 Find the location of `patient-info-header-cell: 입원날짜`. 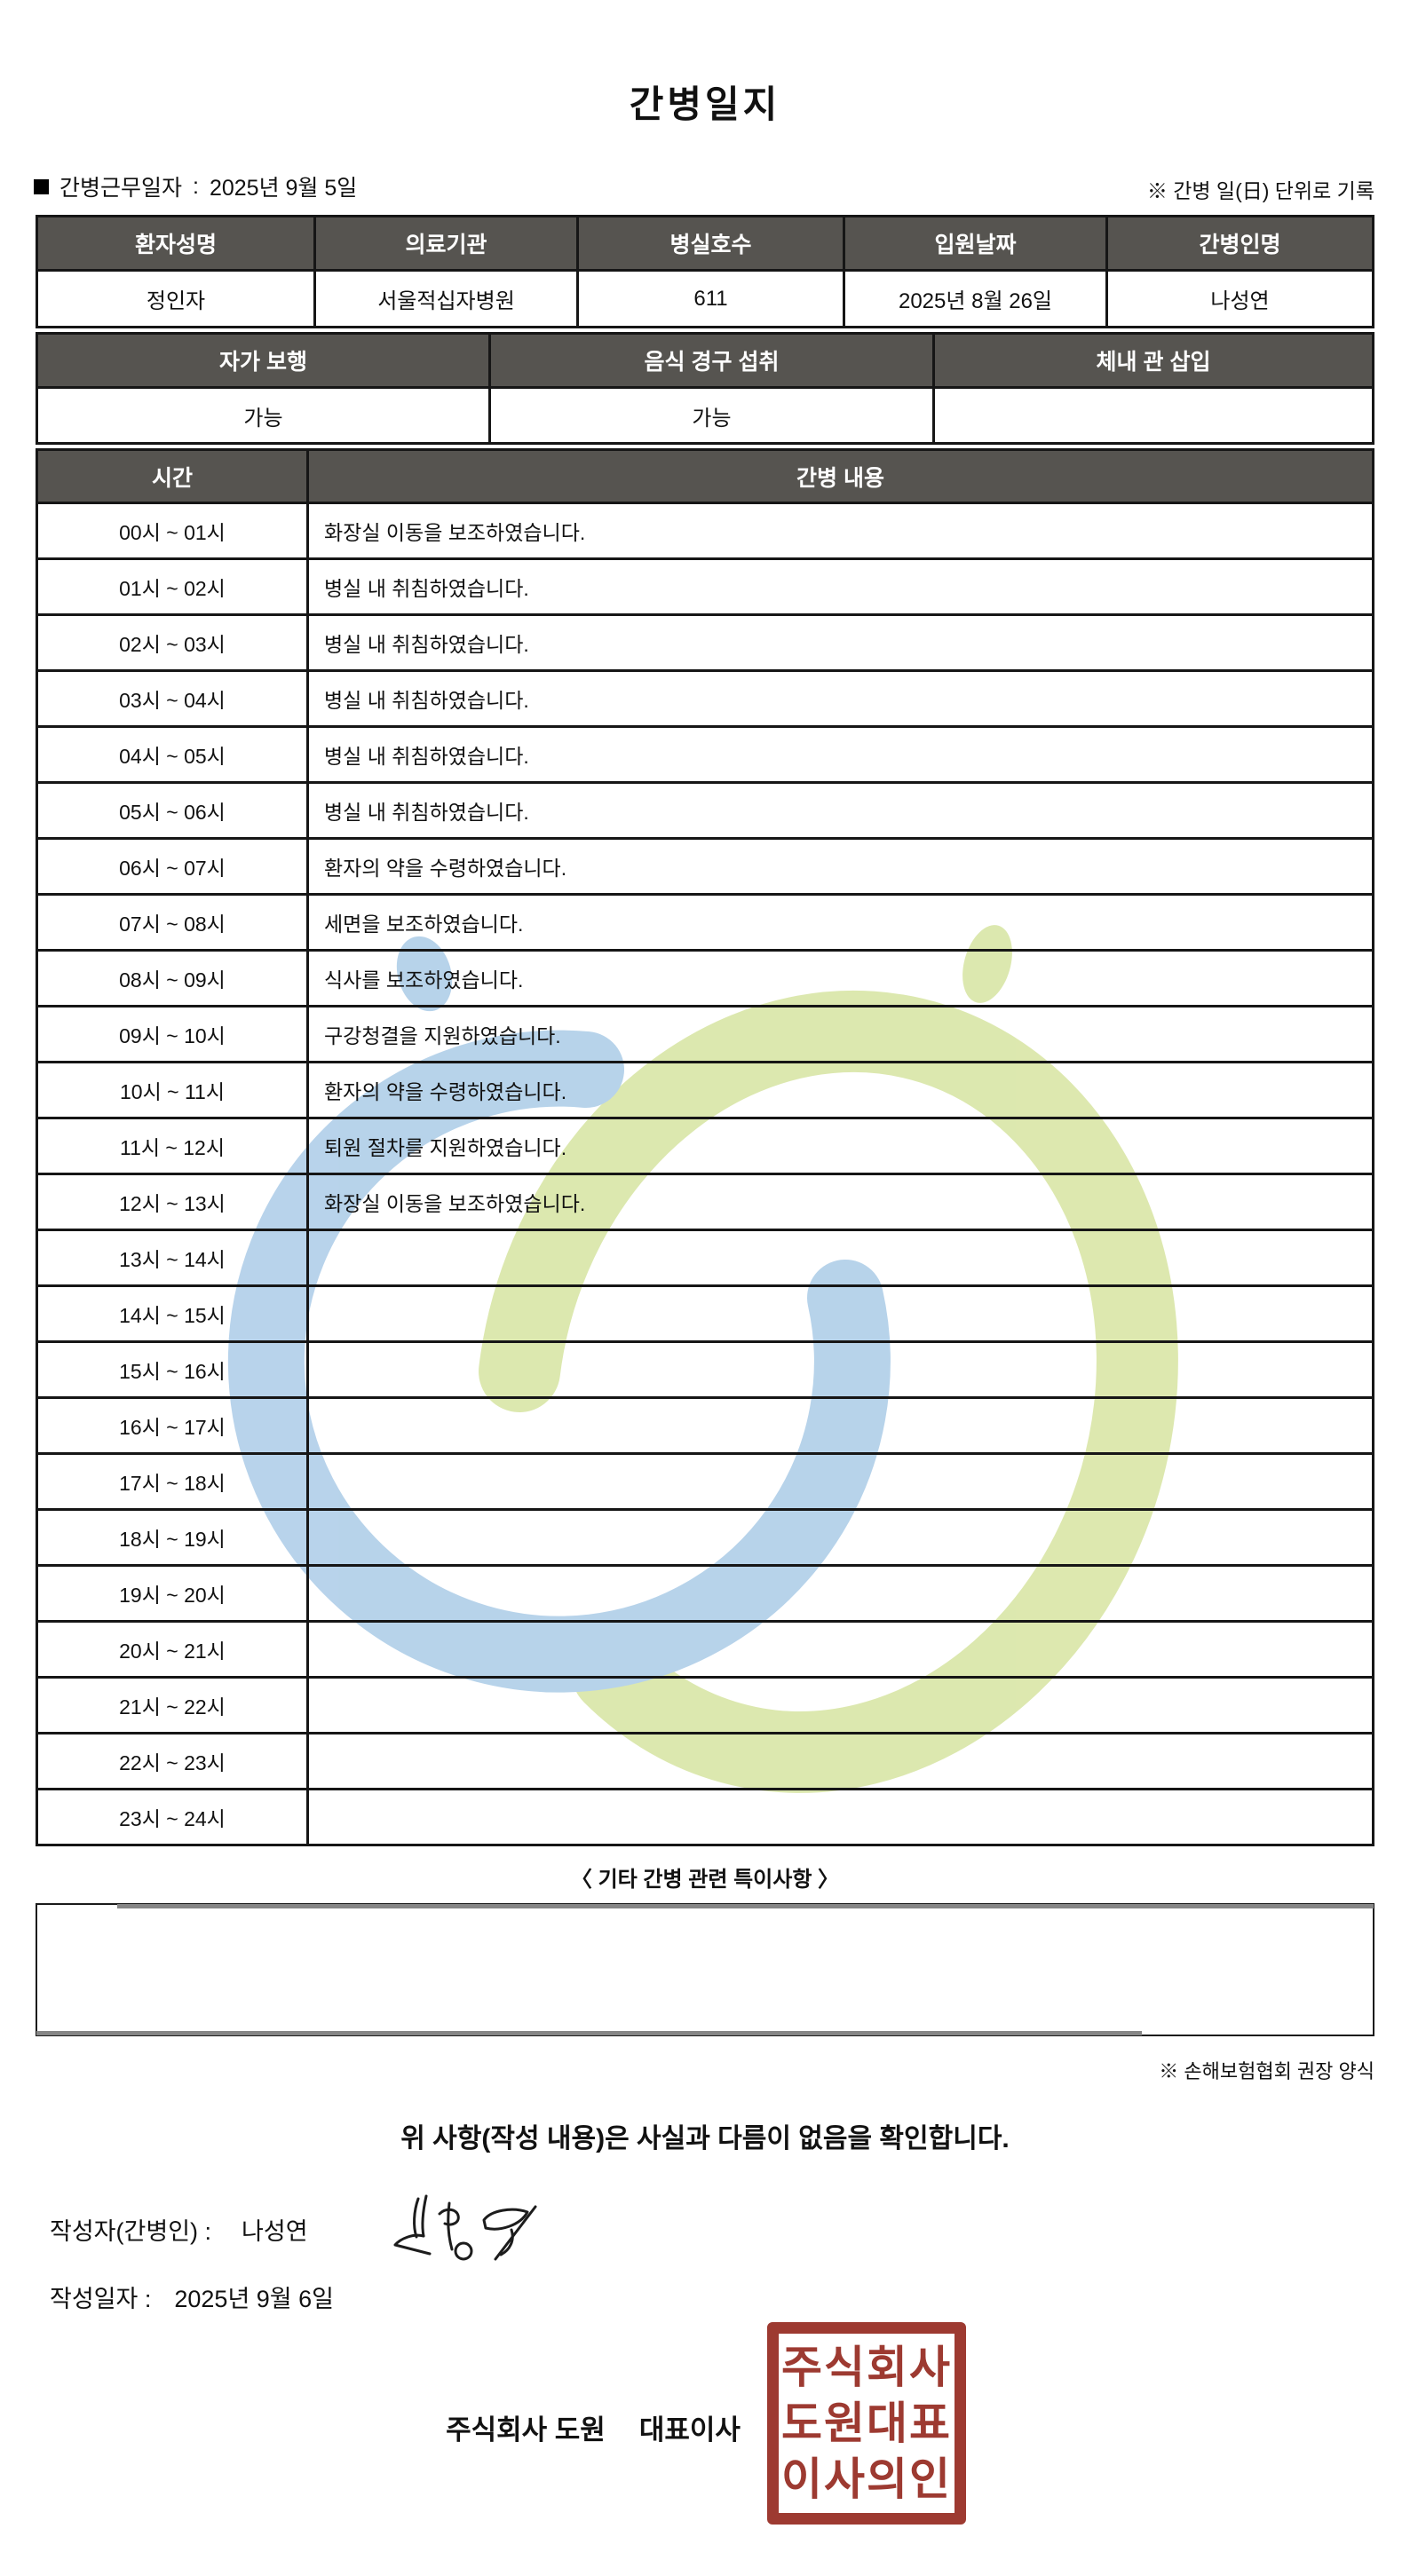

patient-info-header-cell: 입원날짜 is located at coordinates (977, 243).